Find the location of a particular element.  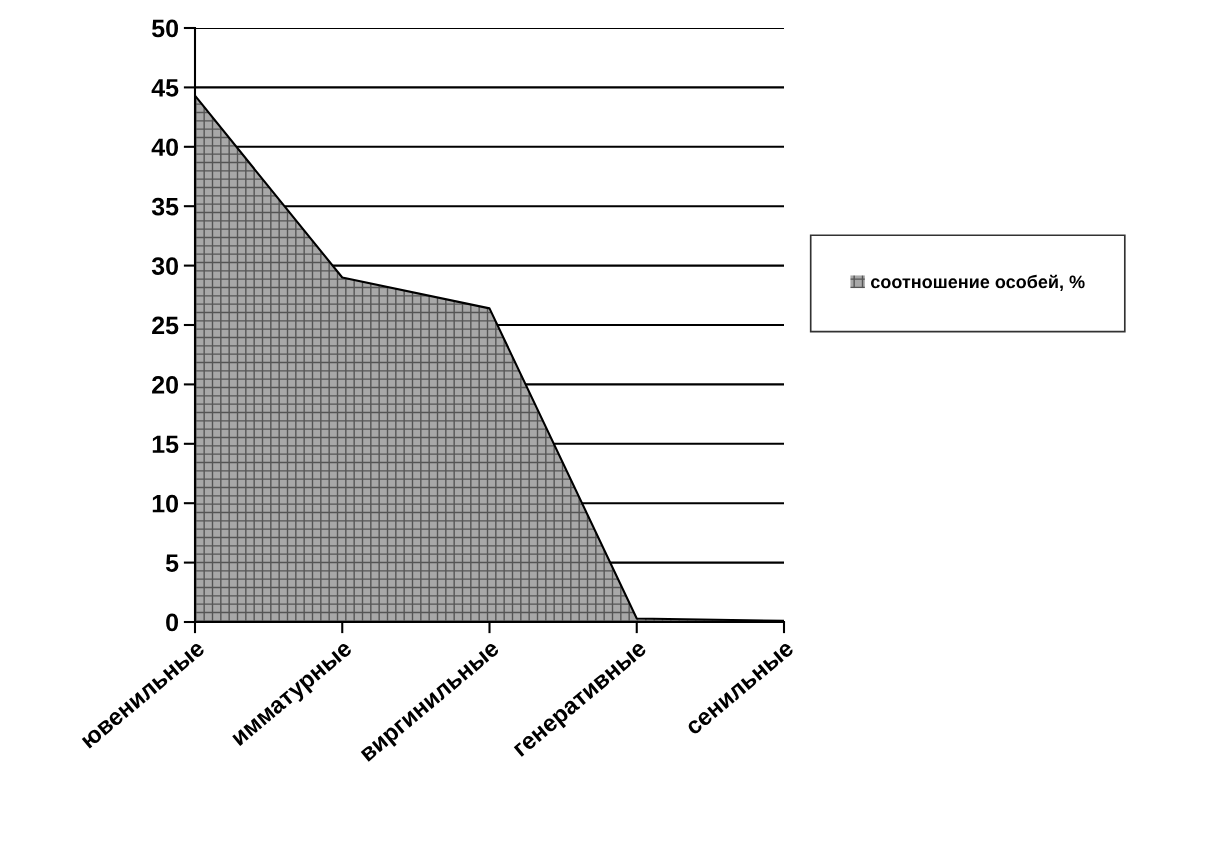

y-tick-label: 0 is located at coordinates (172, 622).